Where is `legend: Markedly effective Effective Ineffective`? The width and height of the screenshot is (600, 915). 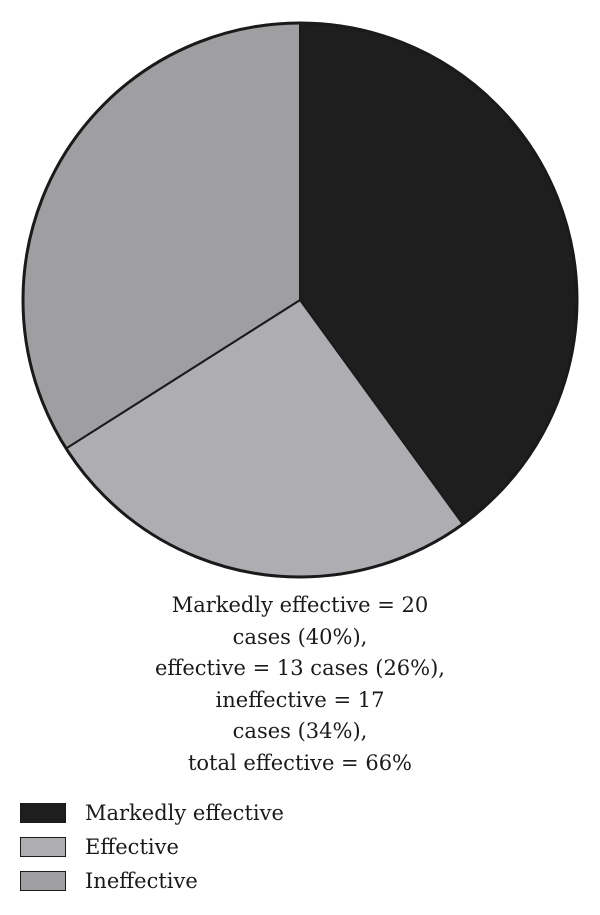 legend: Markedly effective Effective Ineffective is located at coordinates (152, 847).